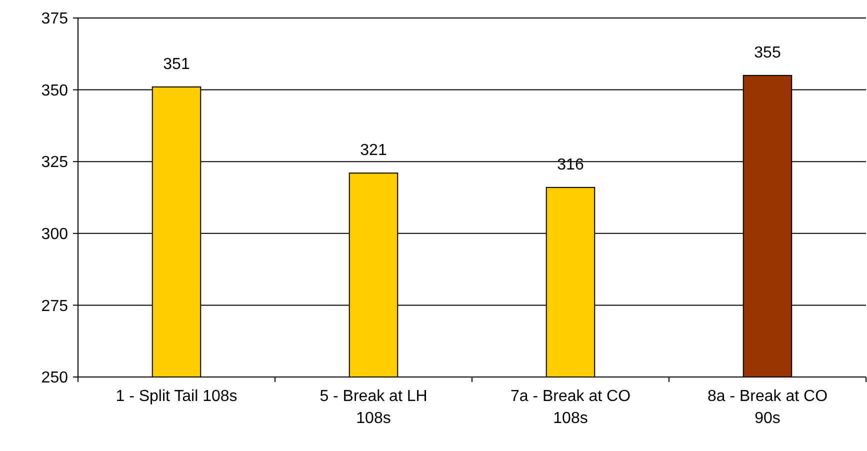 This screenshot has height=451, width=867. Describe the element at coordinates (570, 407) in the screenshot. I see `x-tick-label: 7a - Break at CO 108s` at that location.